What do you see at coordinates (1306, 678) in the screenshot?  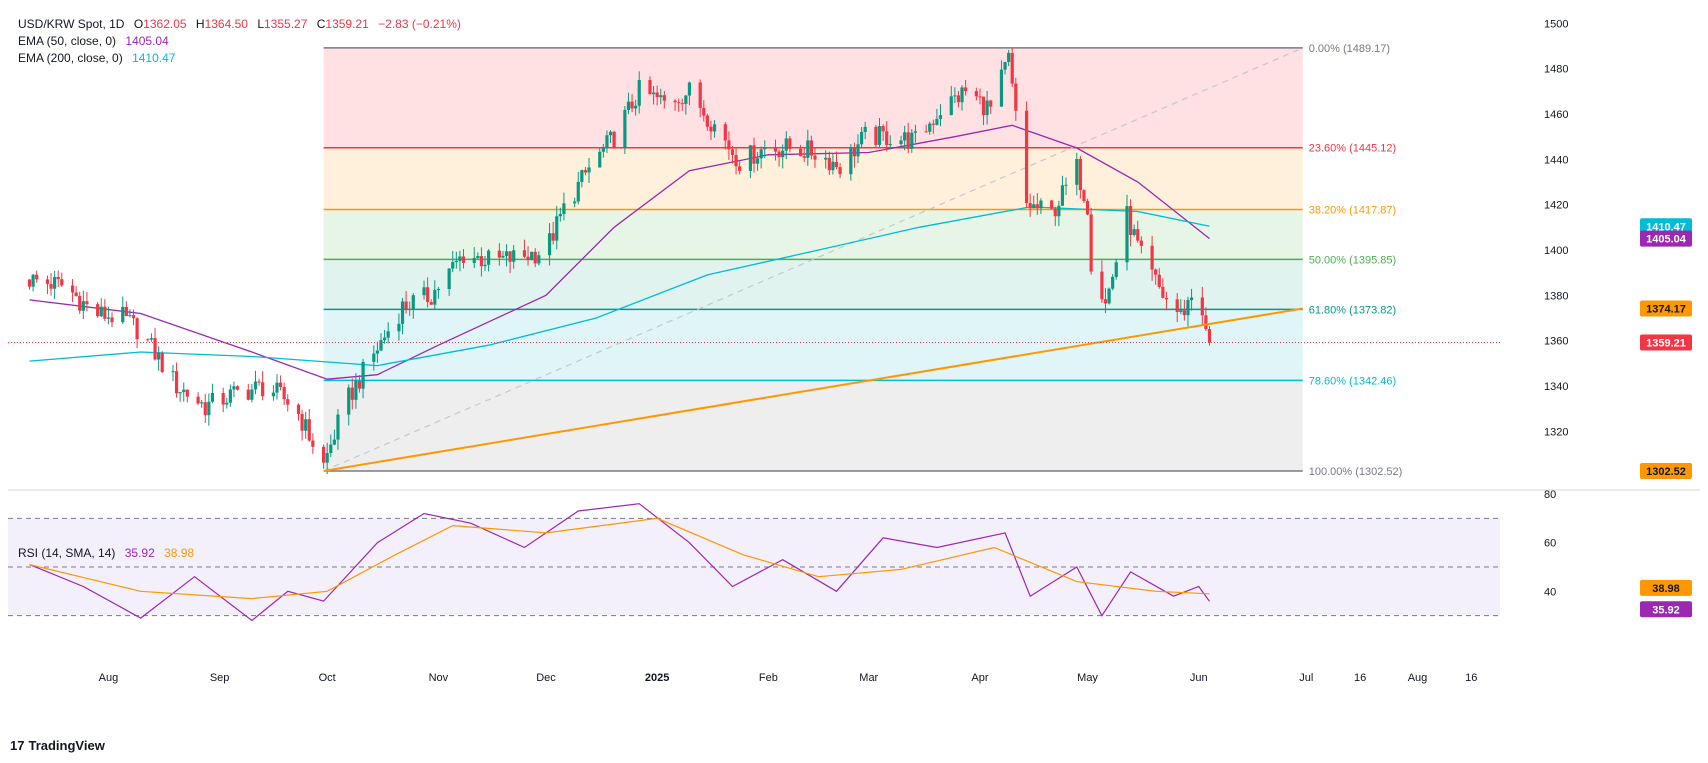 I see `date-tick-label: Jul` at bounding box center [1306, 678].